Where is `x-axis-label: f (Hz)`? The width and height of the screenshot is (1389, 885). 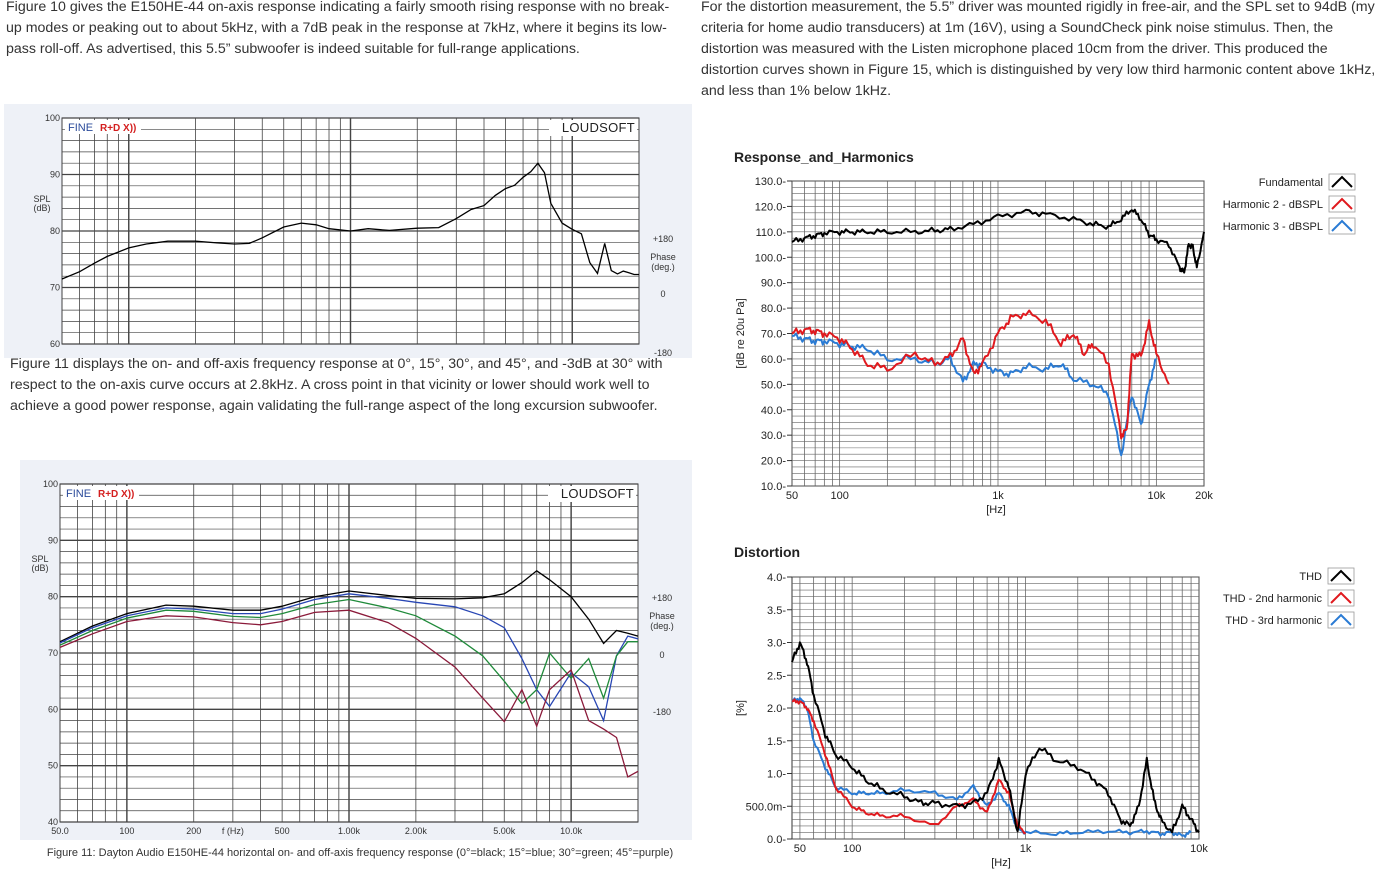 x-axis-label: f (Hz) is located at coordinates (233, 831).